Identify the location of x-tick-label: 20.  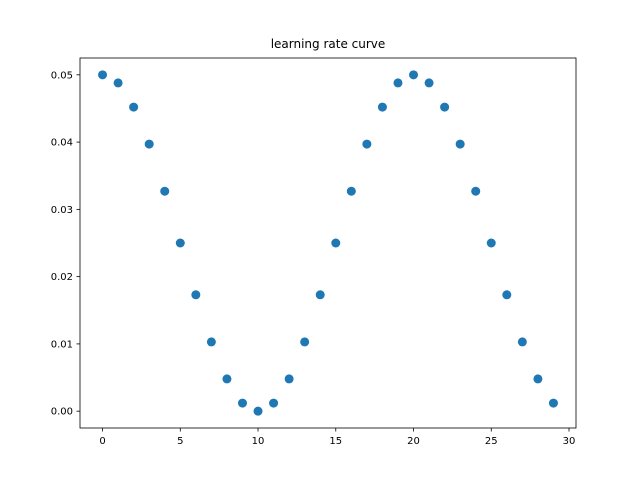
(413, 441).